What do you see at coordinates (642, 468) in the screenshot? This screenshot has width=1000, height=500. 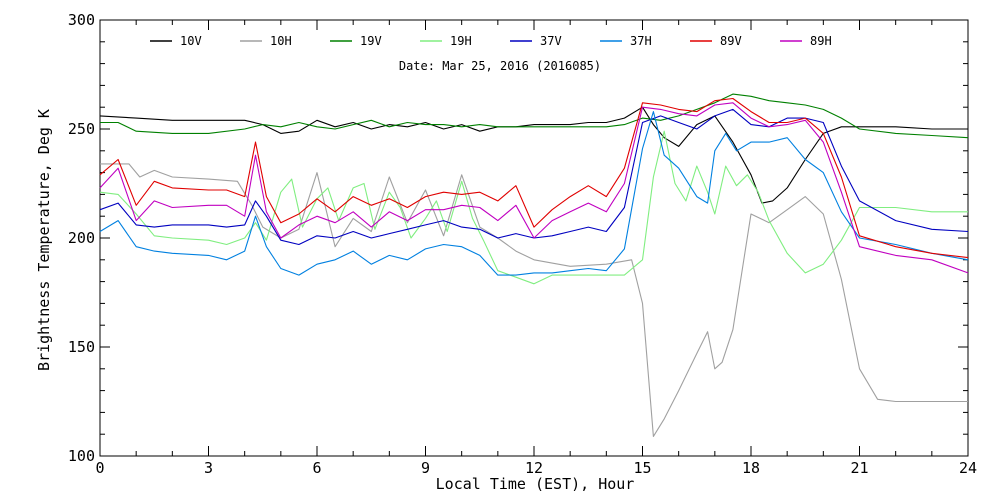 I see `x-tick-label: 15` at bounding box center [642, 468].